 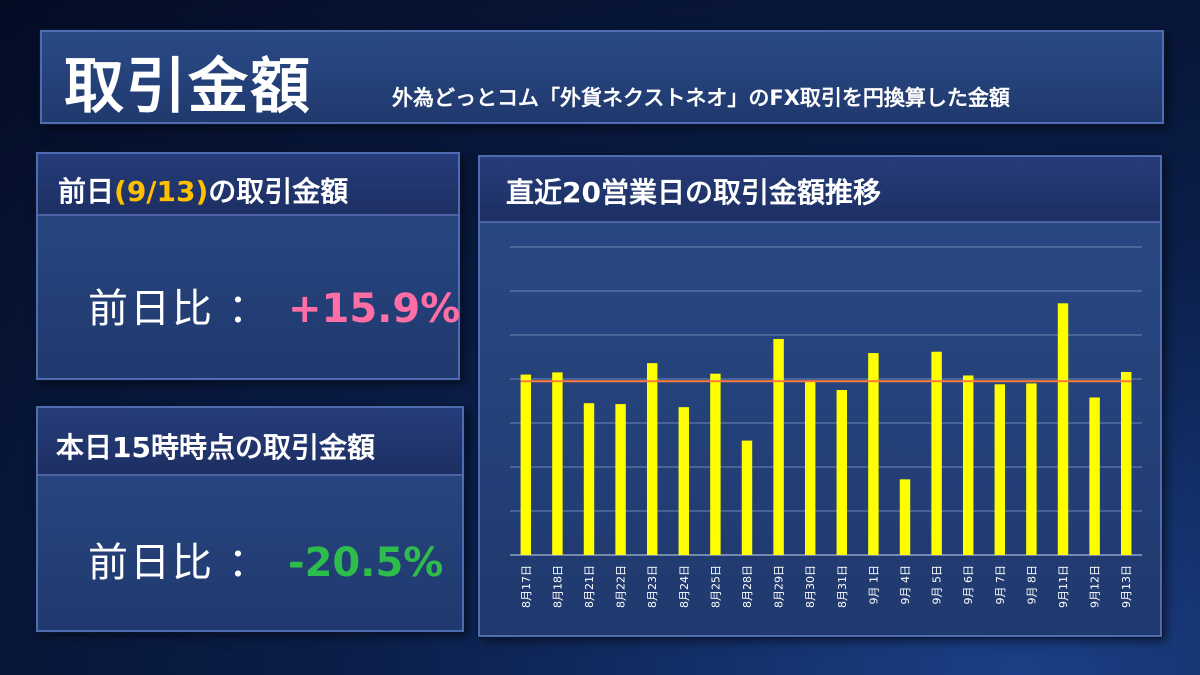 What do you see at coordinates (621, 586) in the screenshot?
I see `x-tick-label-3: 8月22日` at bounding box center [621, 586].